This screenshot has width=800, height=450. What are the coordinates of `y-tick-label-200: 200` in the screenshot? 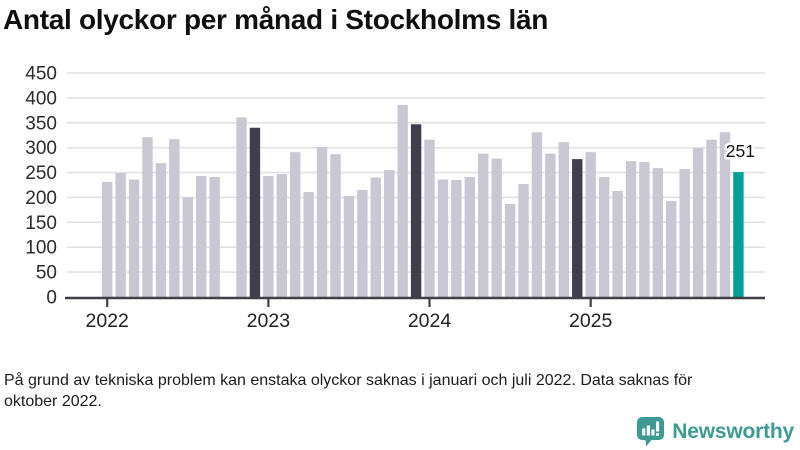 It's located at (41, 198).